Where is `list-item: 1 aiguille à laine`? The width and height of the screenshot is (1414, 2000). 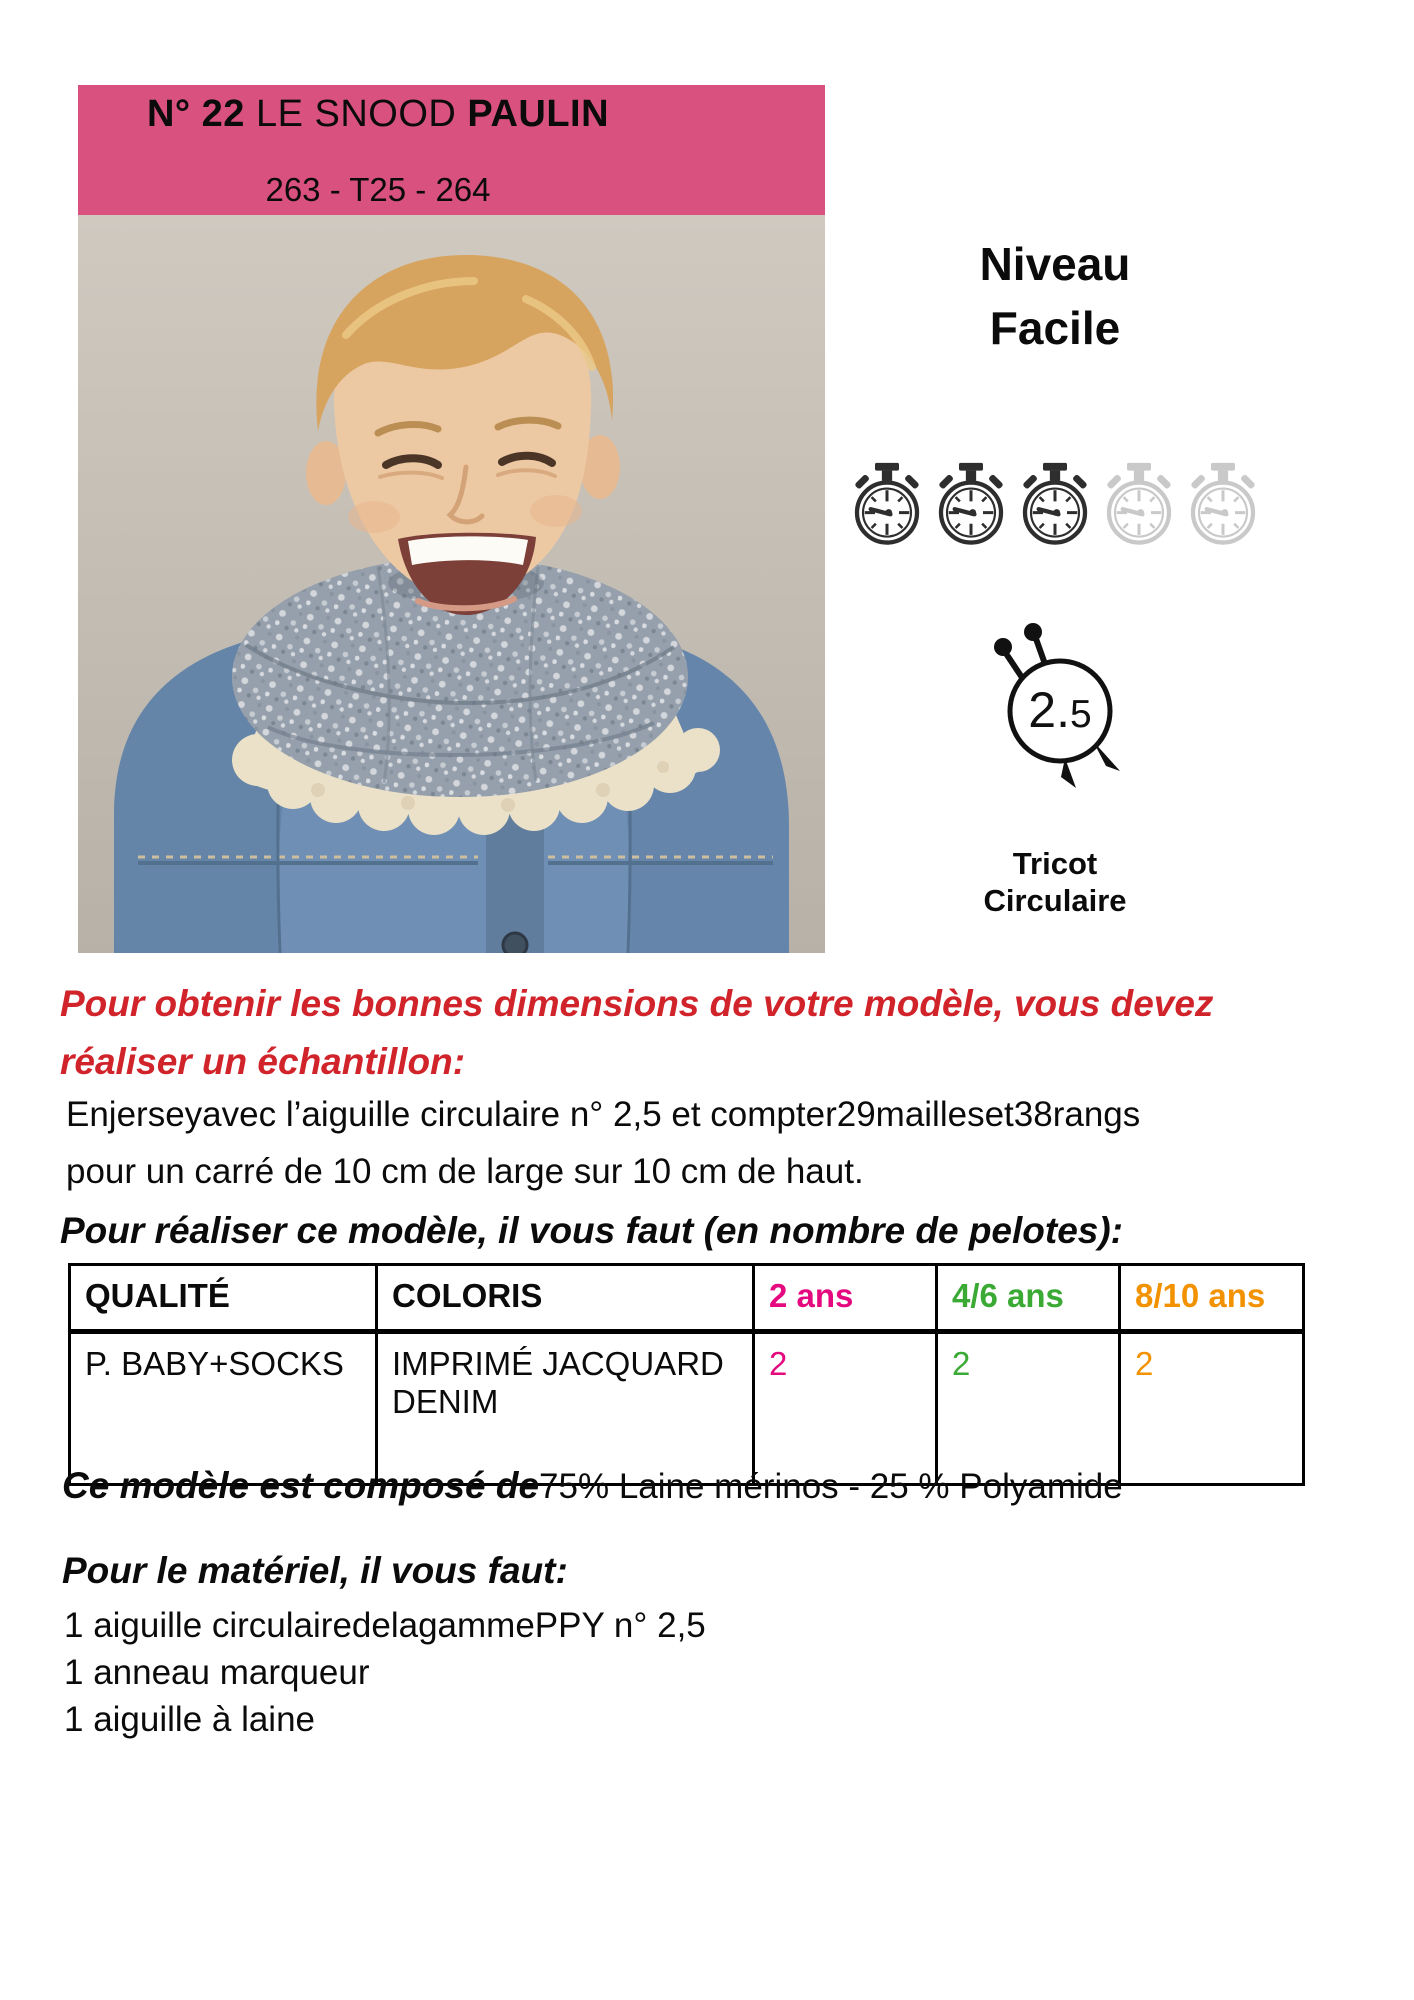
list-item: 1 aiguille à laine is located at coordinates (190, 1719).